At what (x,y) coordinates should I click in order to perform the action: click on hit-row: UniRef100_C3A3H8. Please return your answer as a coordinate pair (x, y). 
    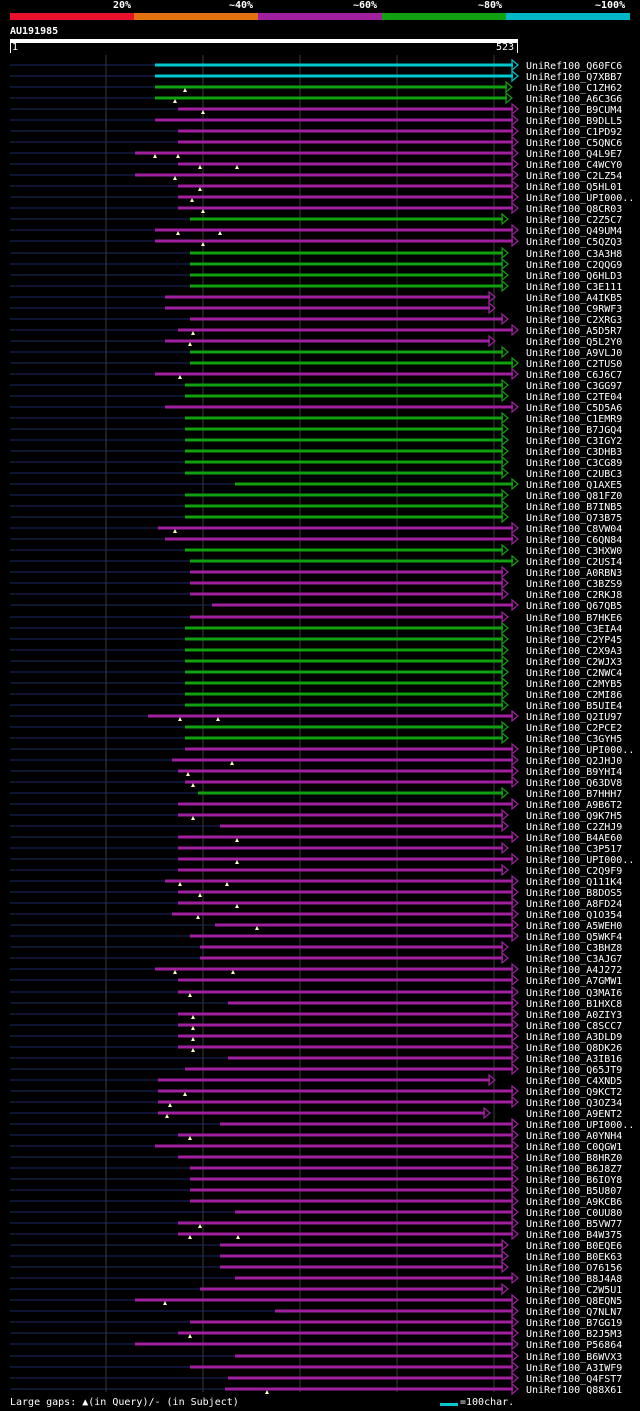
    Looking at the image, I should click on (316, 253).